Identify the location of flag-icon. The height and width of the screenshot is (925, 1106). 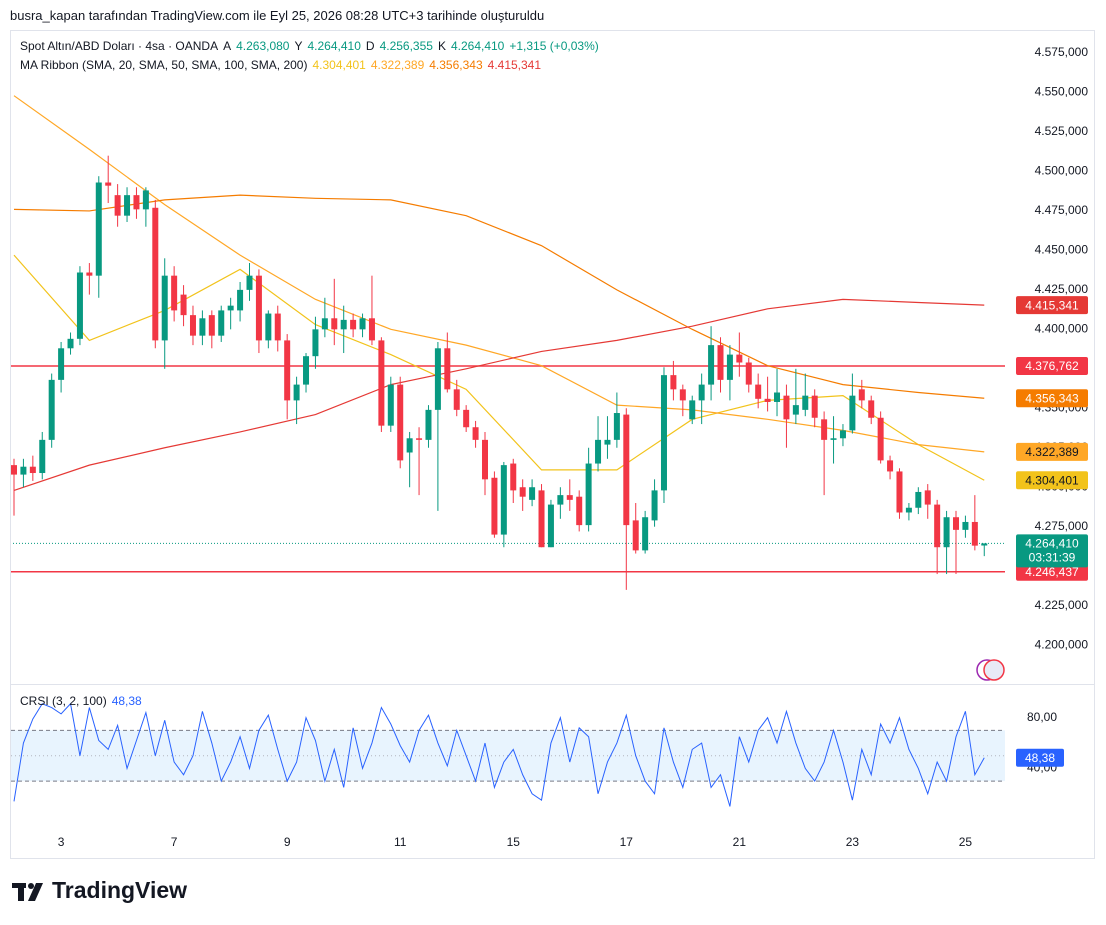
(990, 670).